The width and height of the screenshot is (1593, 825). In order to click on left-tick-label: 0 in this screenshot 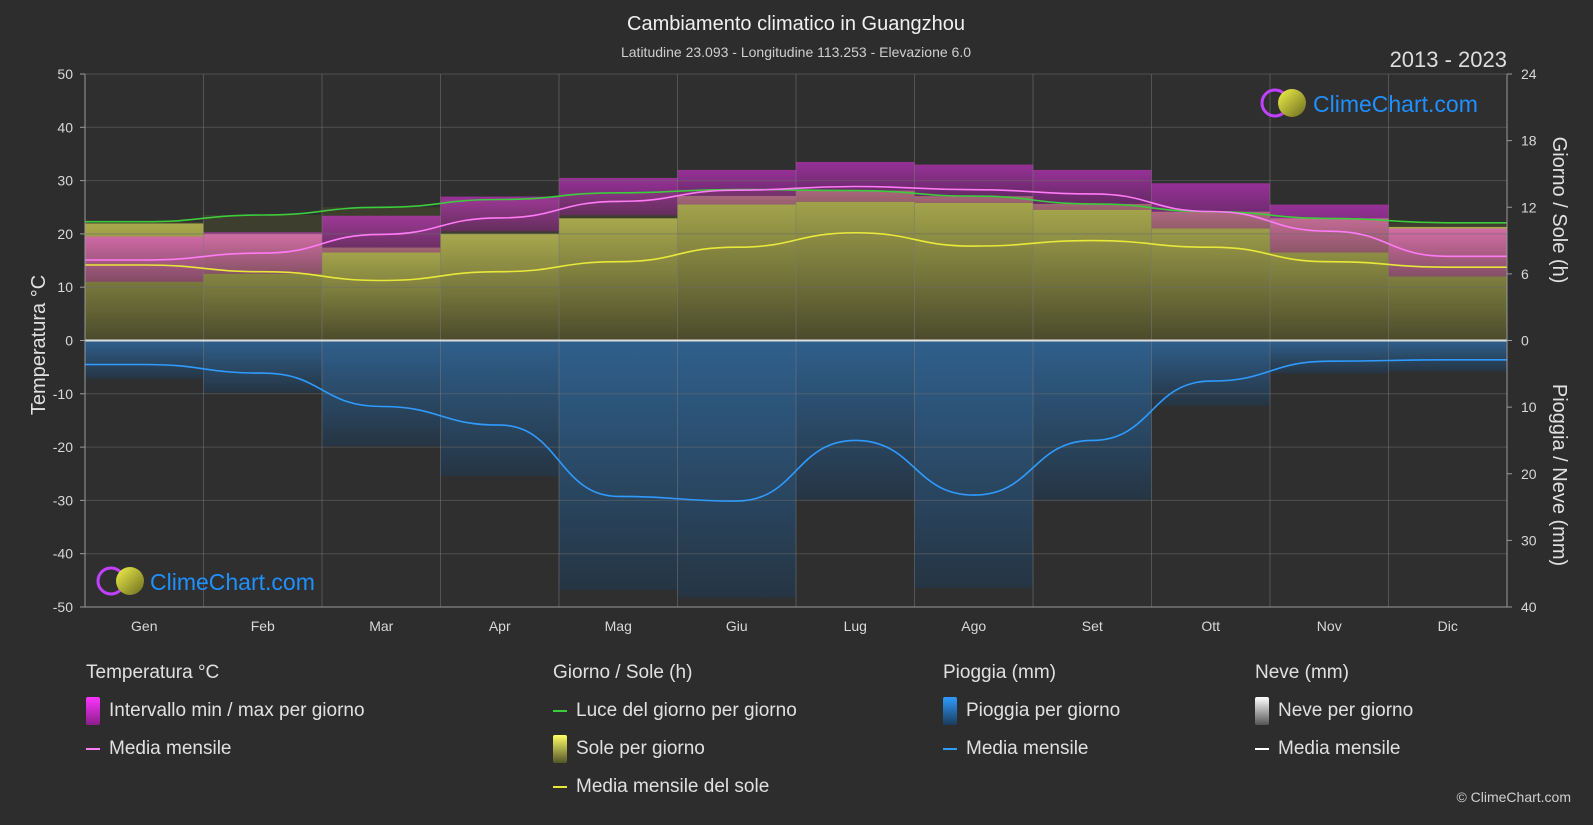, I will do `click(69, 341)`.